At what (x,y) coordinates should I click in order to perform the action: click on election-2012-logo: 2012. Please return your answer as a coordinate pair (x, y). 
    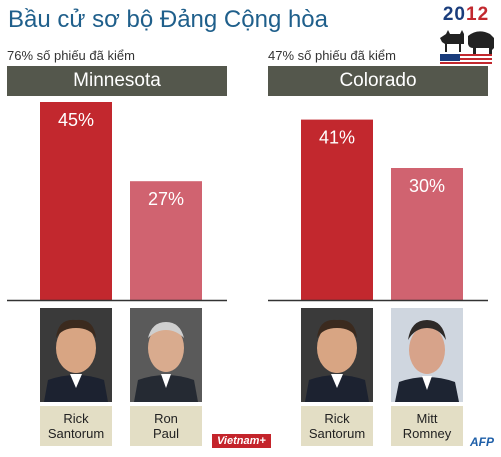
    Looking at the image, I should click on (466, 35).